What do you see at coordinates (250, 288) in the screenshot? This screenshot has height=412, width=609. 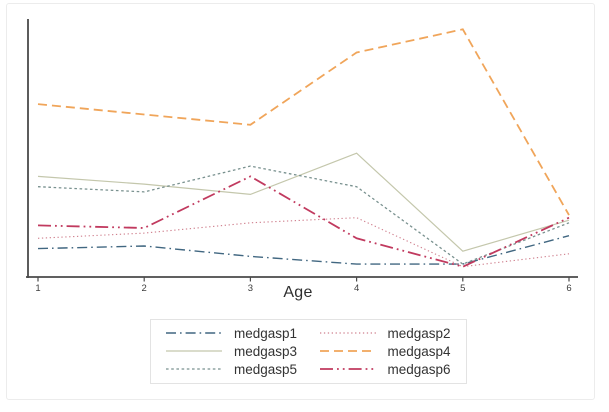 I see `x-tick-label: 3` at bounding box center [250, 288].